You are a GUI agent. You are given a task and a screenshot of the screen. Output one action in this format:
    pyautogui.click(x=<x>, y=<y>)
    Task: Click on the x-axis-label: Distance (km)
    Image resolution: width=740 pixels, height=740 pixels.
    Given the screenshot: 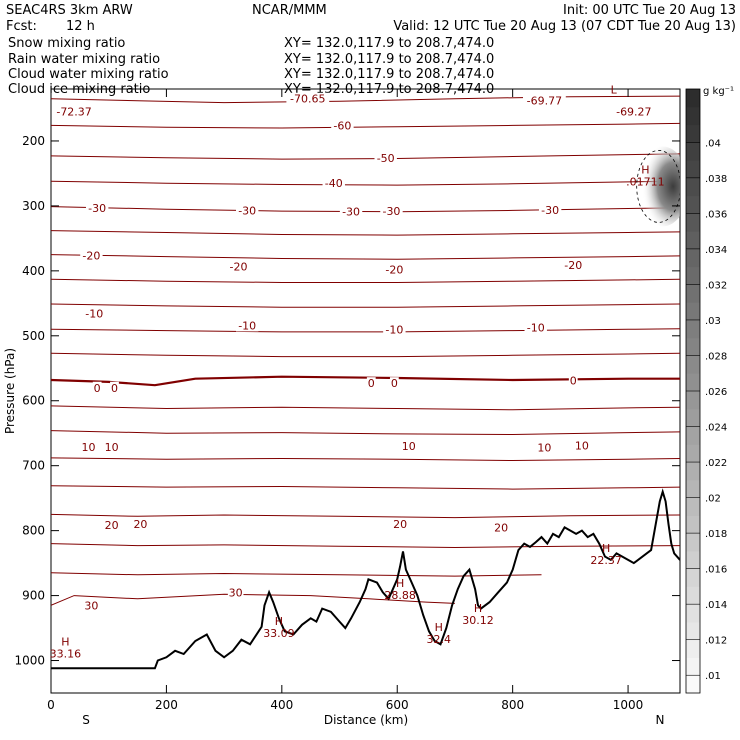 What is the action you would take?
    pyautogui.click(x=366, y=720)
    